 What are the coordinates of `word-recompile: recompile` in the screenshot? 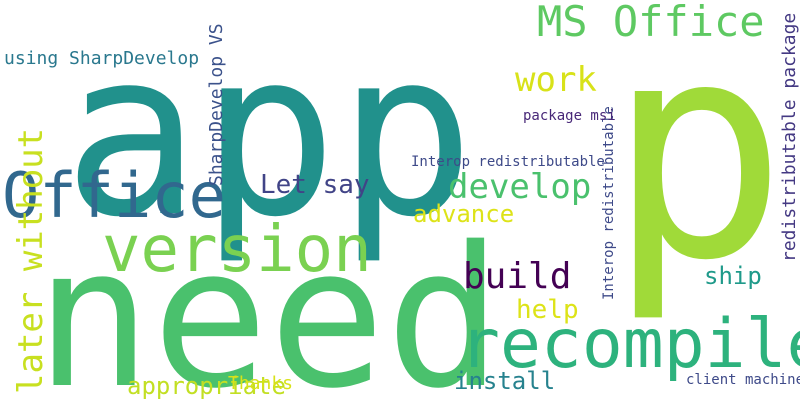 It's located at (629, 344).